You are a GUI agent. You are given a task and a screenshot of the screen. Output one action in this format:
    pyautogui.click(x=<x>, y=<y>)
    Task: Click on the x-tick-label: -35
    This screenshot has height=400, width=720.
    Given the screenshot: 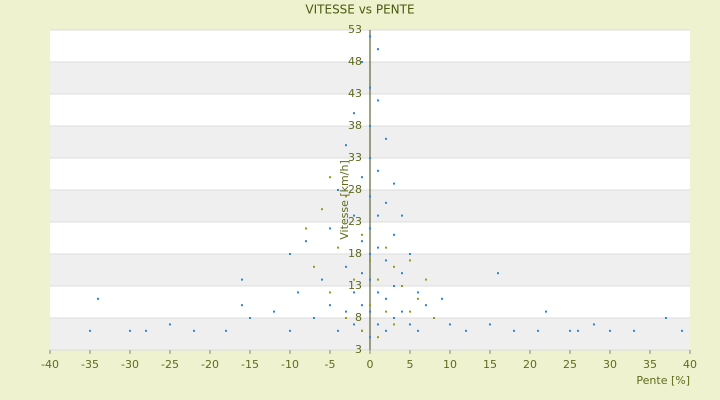 What is the action you would take?
    pyautogui.click(x=90, y=364)
    